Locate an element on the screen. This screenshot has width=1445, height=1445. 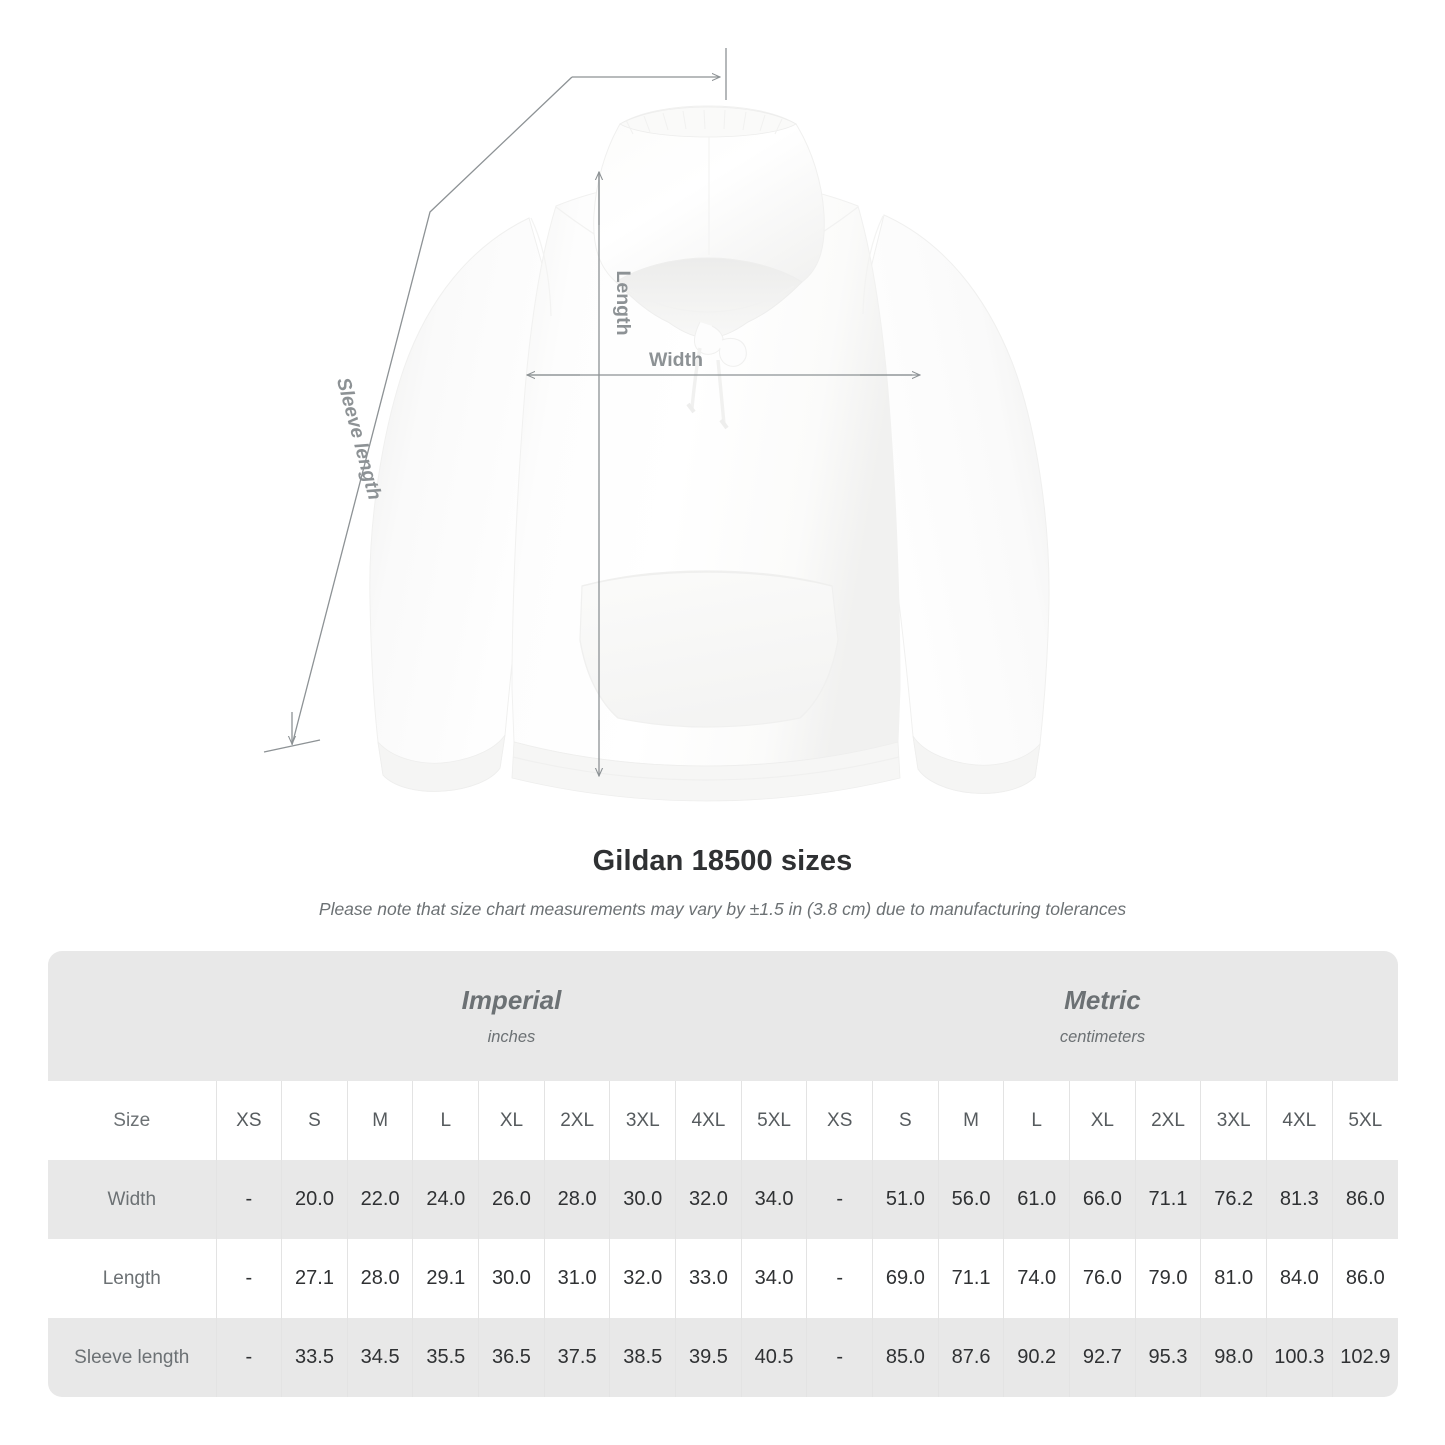
cell-length-imp-8: 34.0 is located at coordinates (773, 1278).